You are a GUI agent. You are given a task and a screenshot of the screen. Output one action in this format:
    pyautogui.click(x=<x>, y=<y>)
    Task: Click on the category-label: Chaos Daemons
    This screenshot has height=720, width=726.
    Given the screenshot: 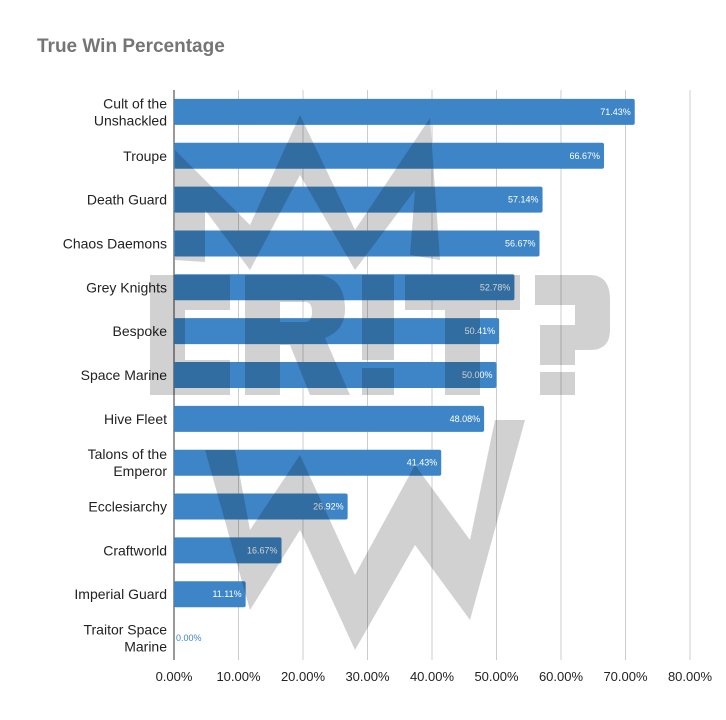 What is the action you would take?
    pyautogui.click(x=115, y=243)
    